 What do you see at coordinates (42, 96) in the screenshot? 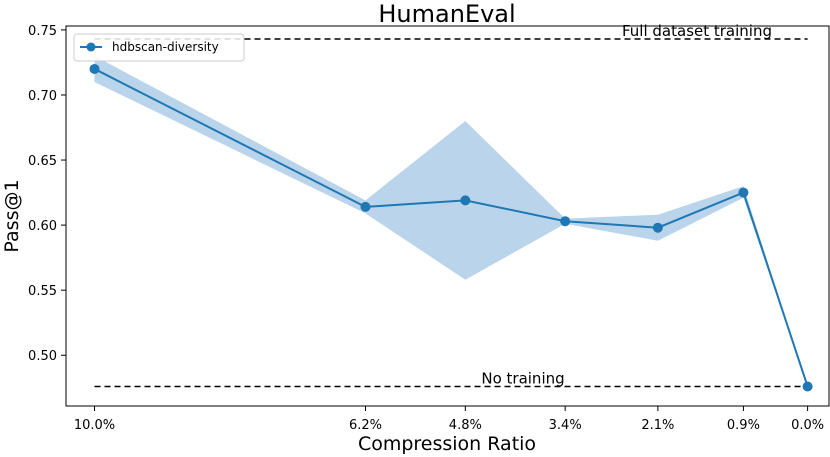
I see `y-tick-label: 0.70` at bounding box center [42, 96].